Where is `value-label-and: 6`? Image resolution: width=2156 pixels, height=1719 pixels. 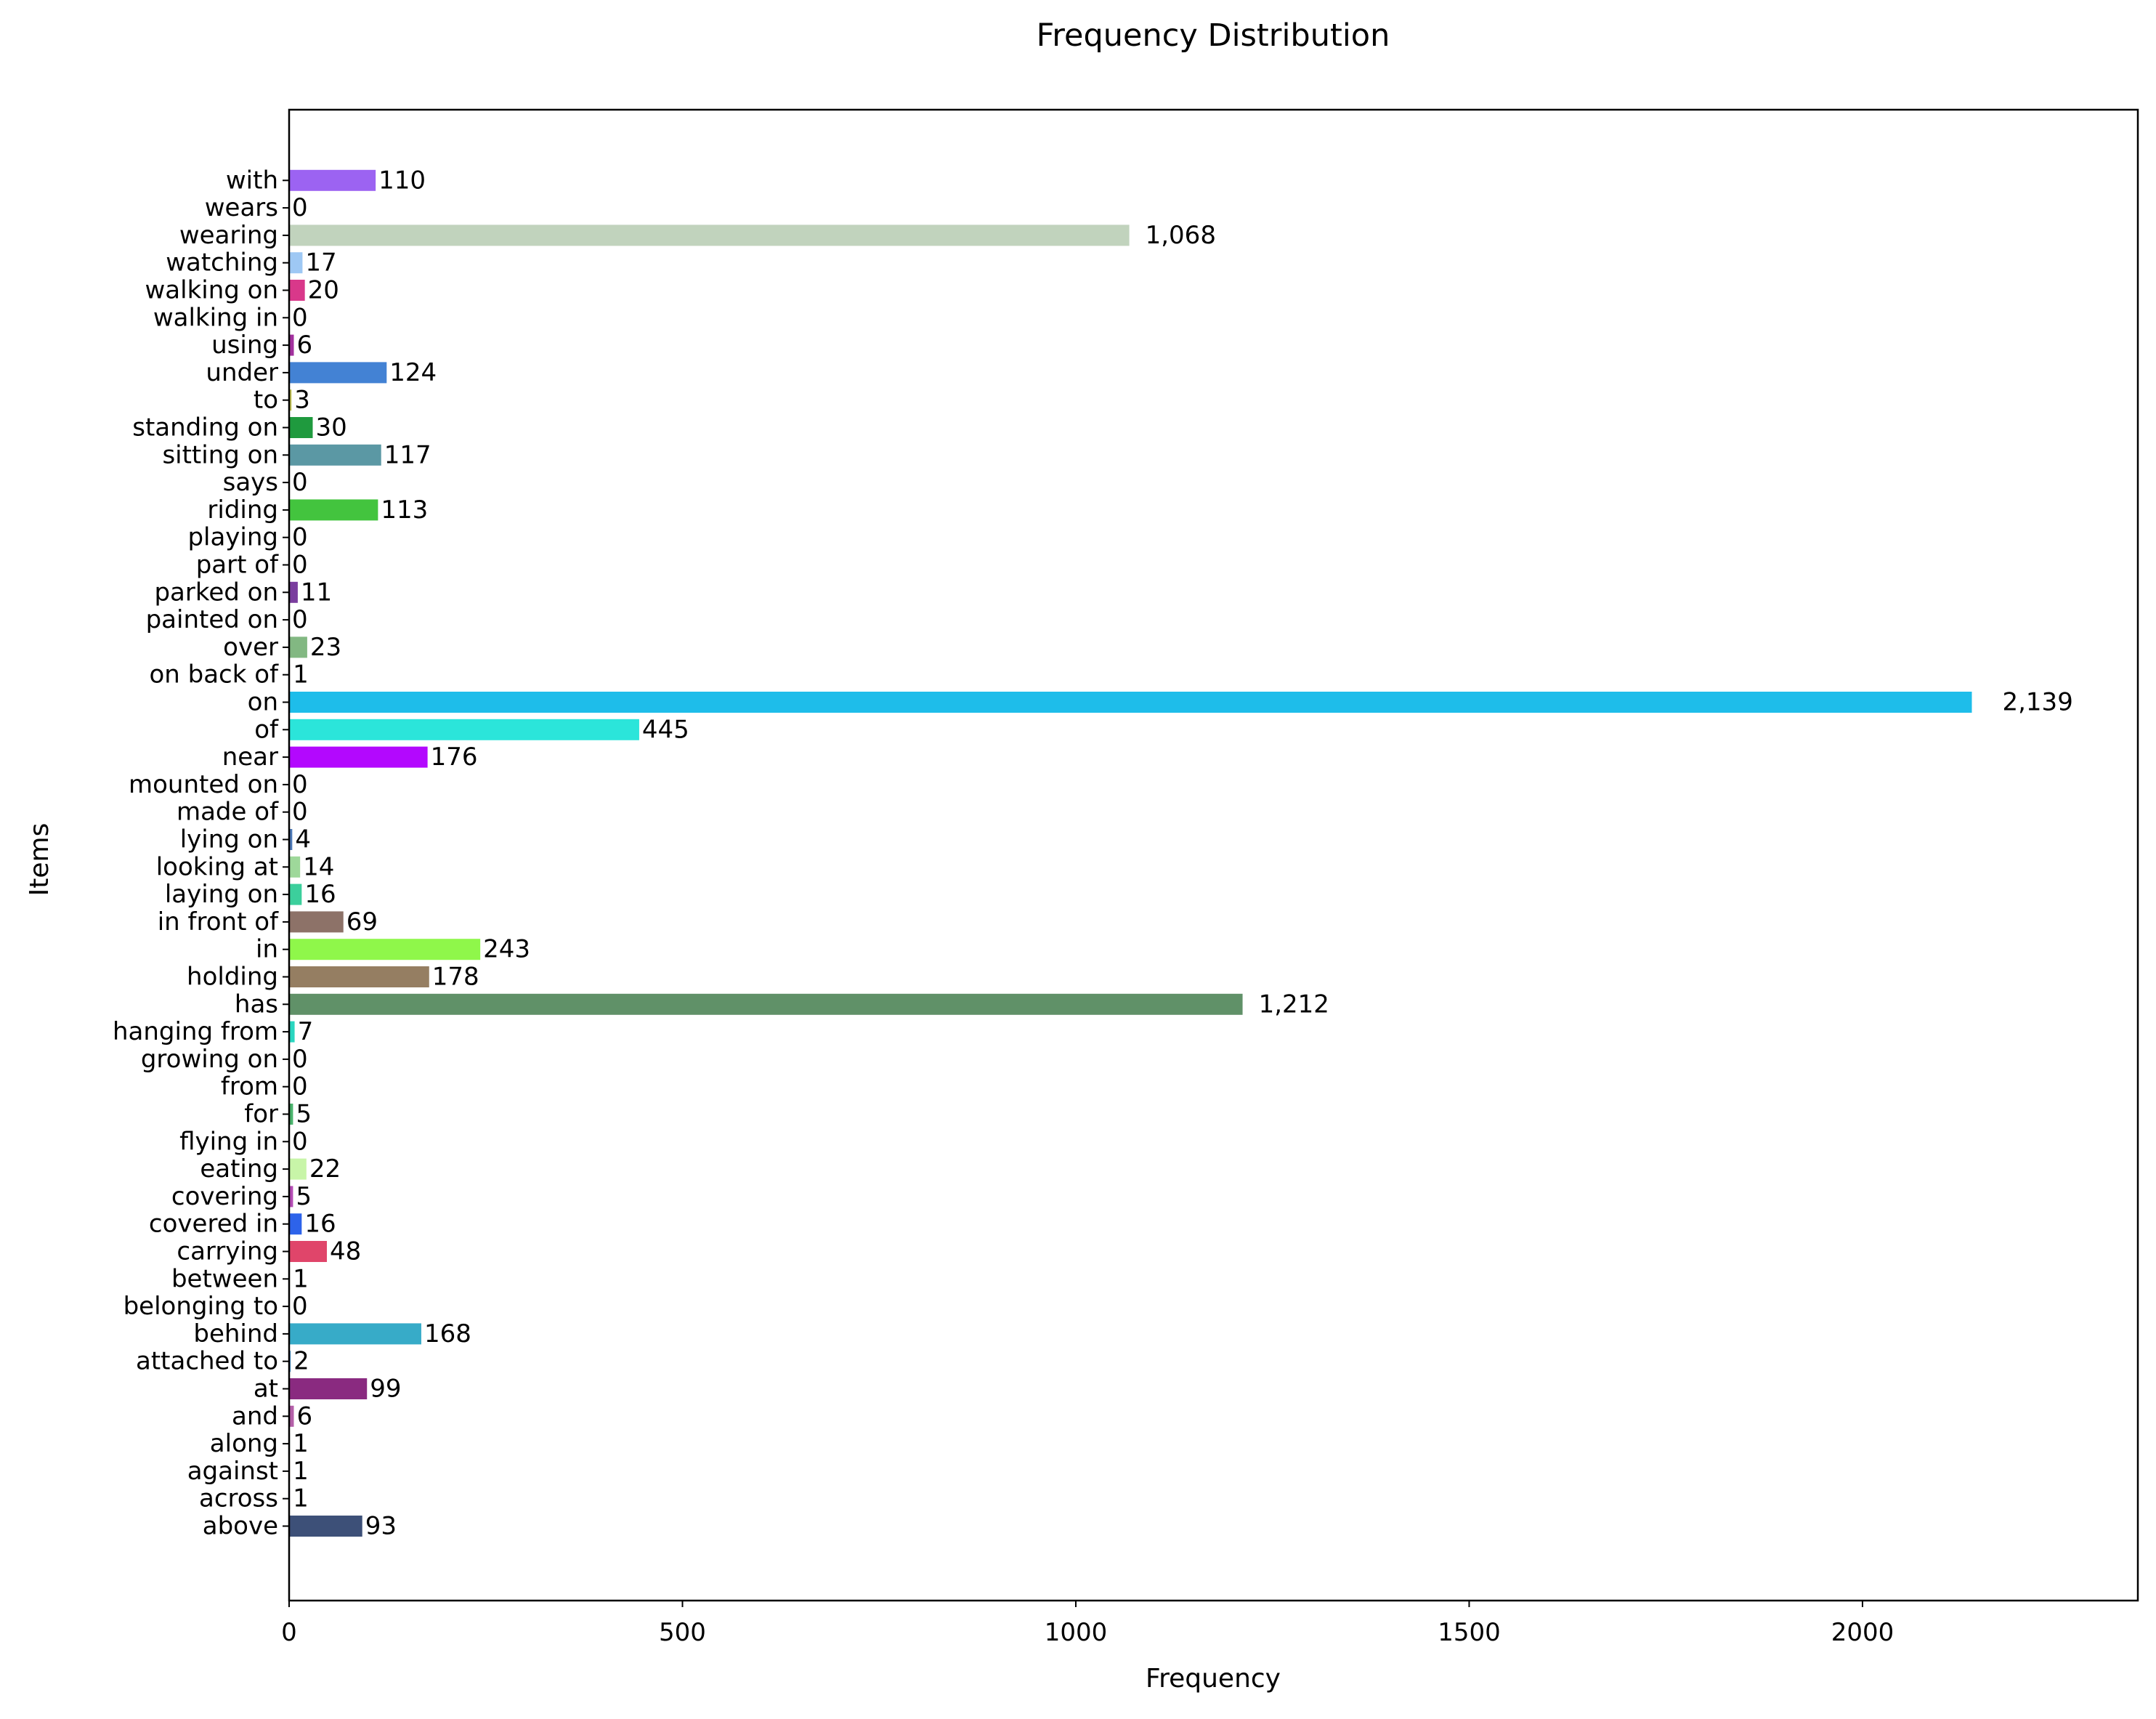
value-label-and: 6 is located at coordinates (304, 1416).